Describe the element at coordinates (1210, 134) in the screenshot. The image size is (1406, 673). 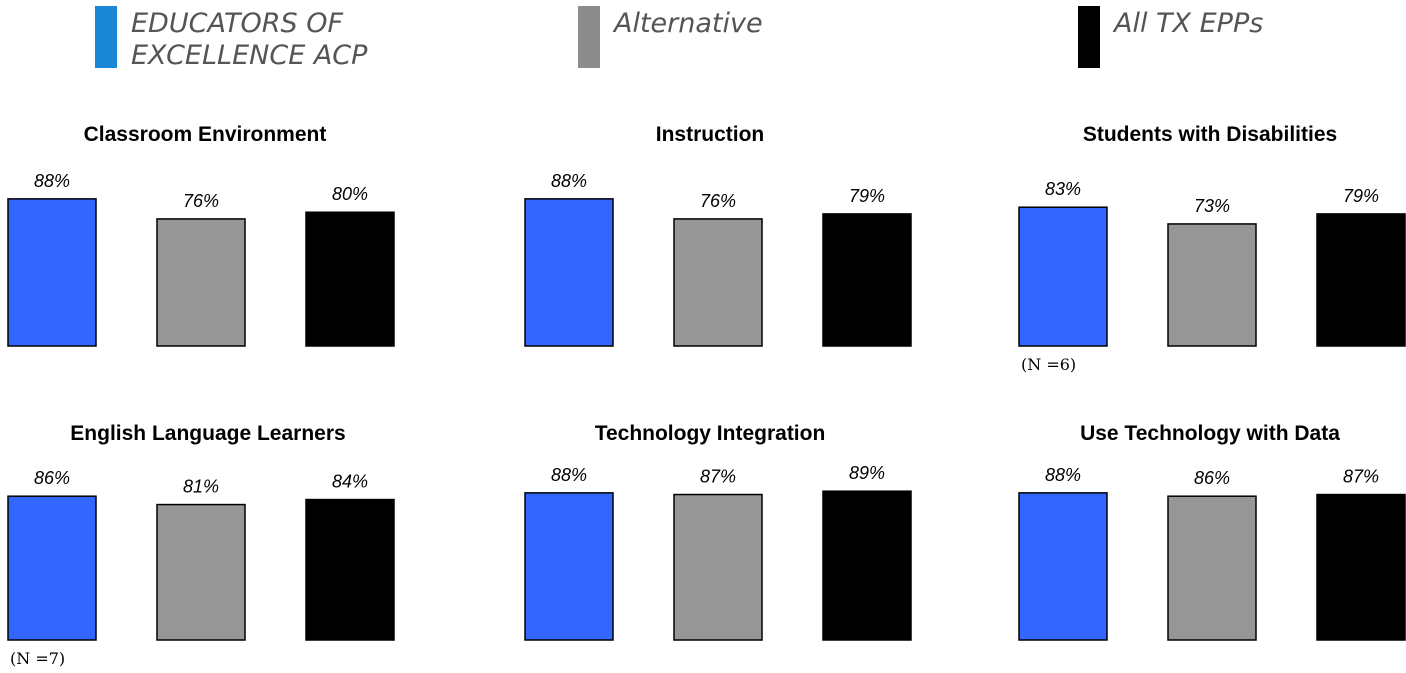
I see `chart-title: Students with Disabilities` at that location.